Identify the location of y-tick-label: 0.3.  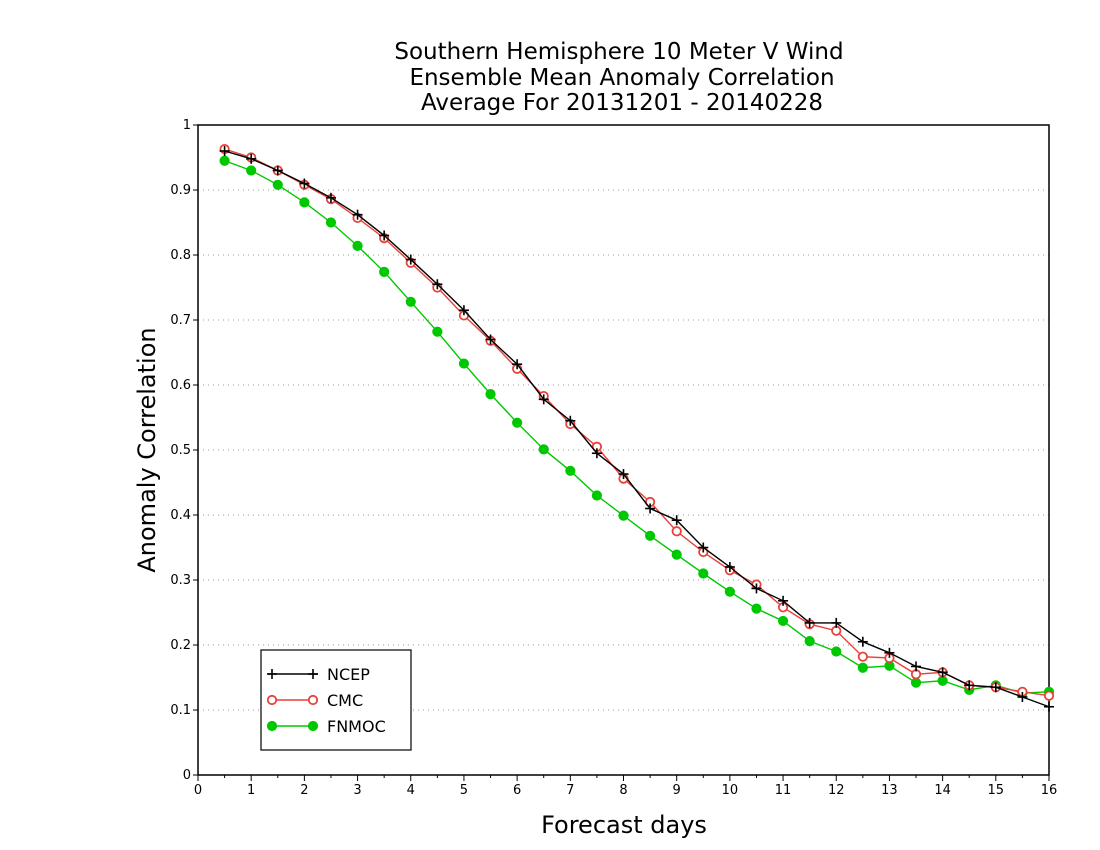
(180, 580).